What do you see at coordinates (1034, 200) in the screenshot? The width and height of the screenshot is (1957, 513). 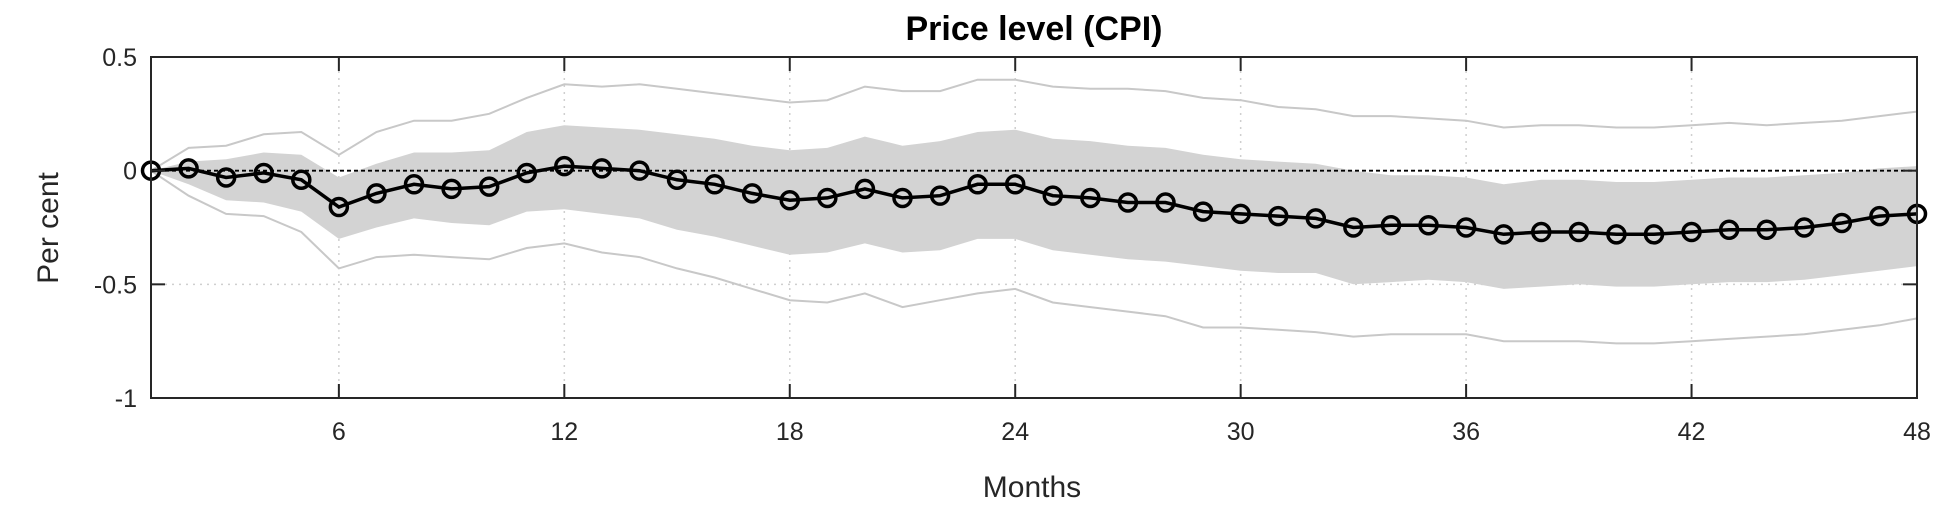 I see `point-estimate-line` at bounding box center [1034, 200].